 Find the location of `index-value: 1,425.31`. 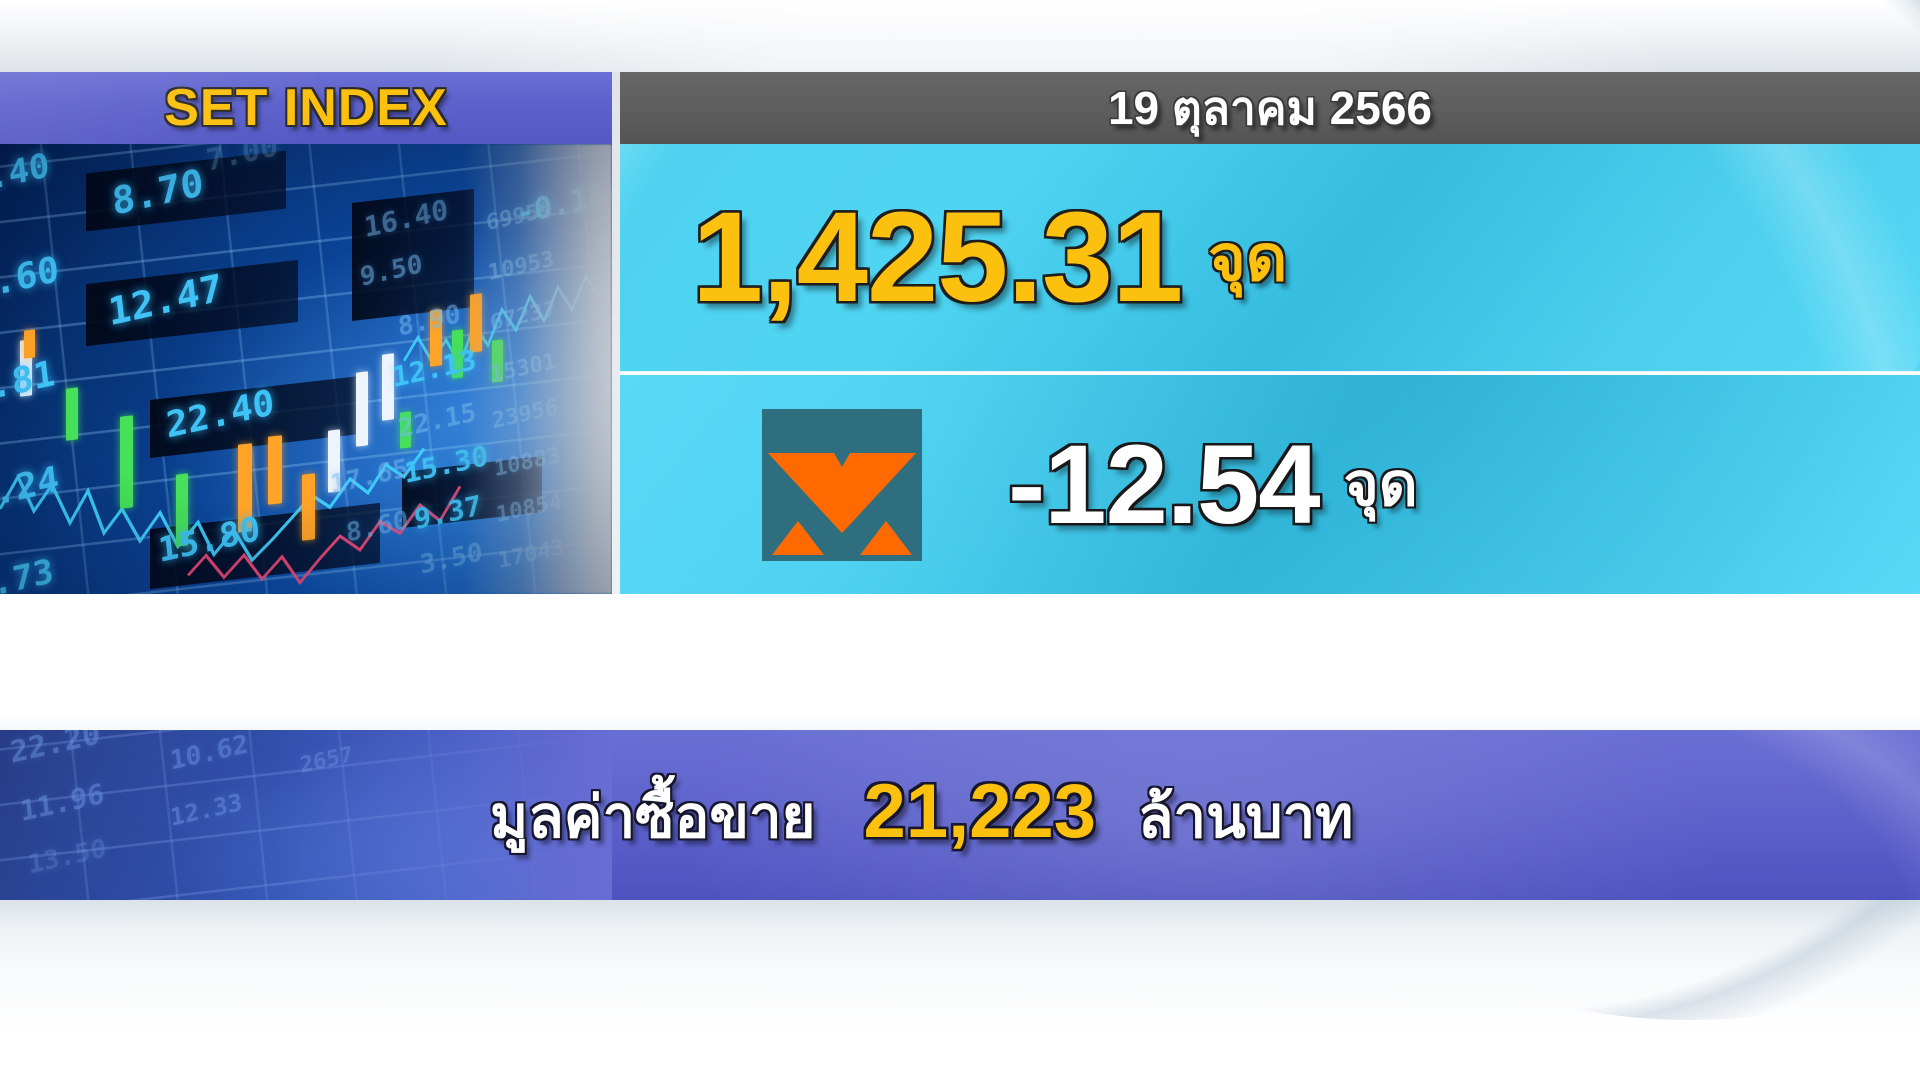

index-value: 1,425.31 is located at coordinates (937, 257).